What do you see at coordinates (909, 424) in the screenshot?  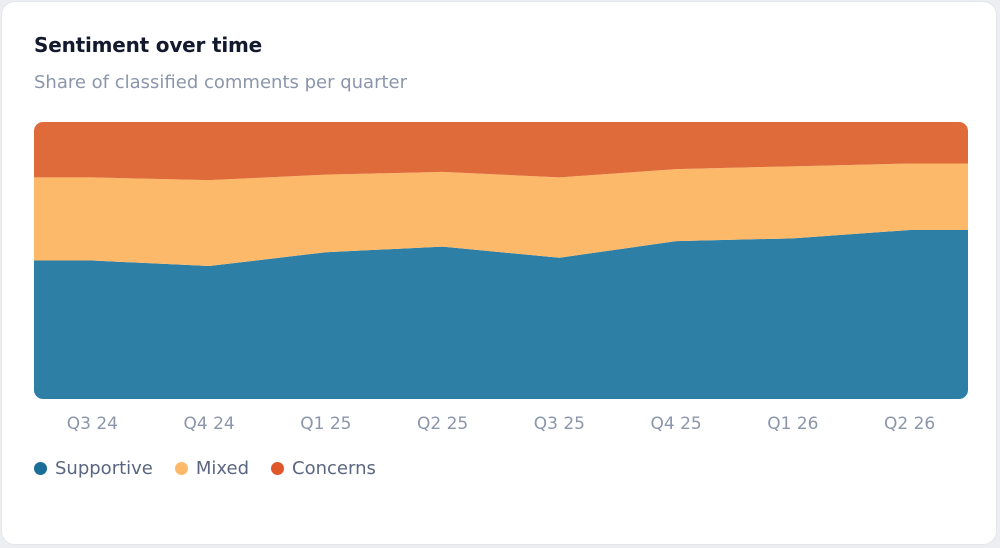 I see `x-tick-label: Q2 26` at bounding box center [909, 424].